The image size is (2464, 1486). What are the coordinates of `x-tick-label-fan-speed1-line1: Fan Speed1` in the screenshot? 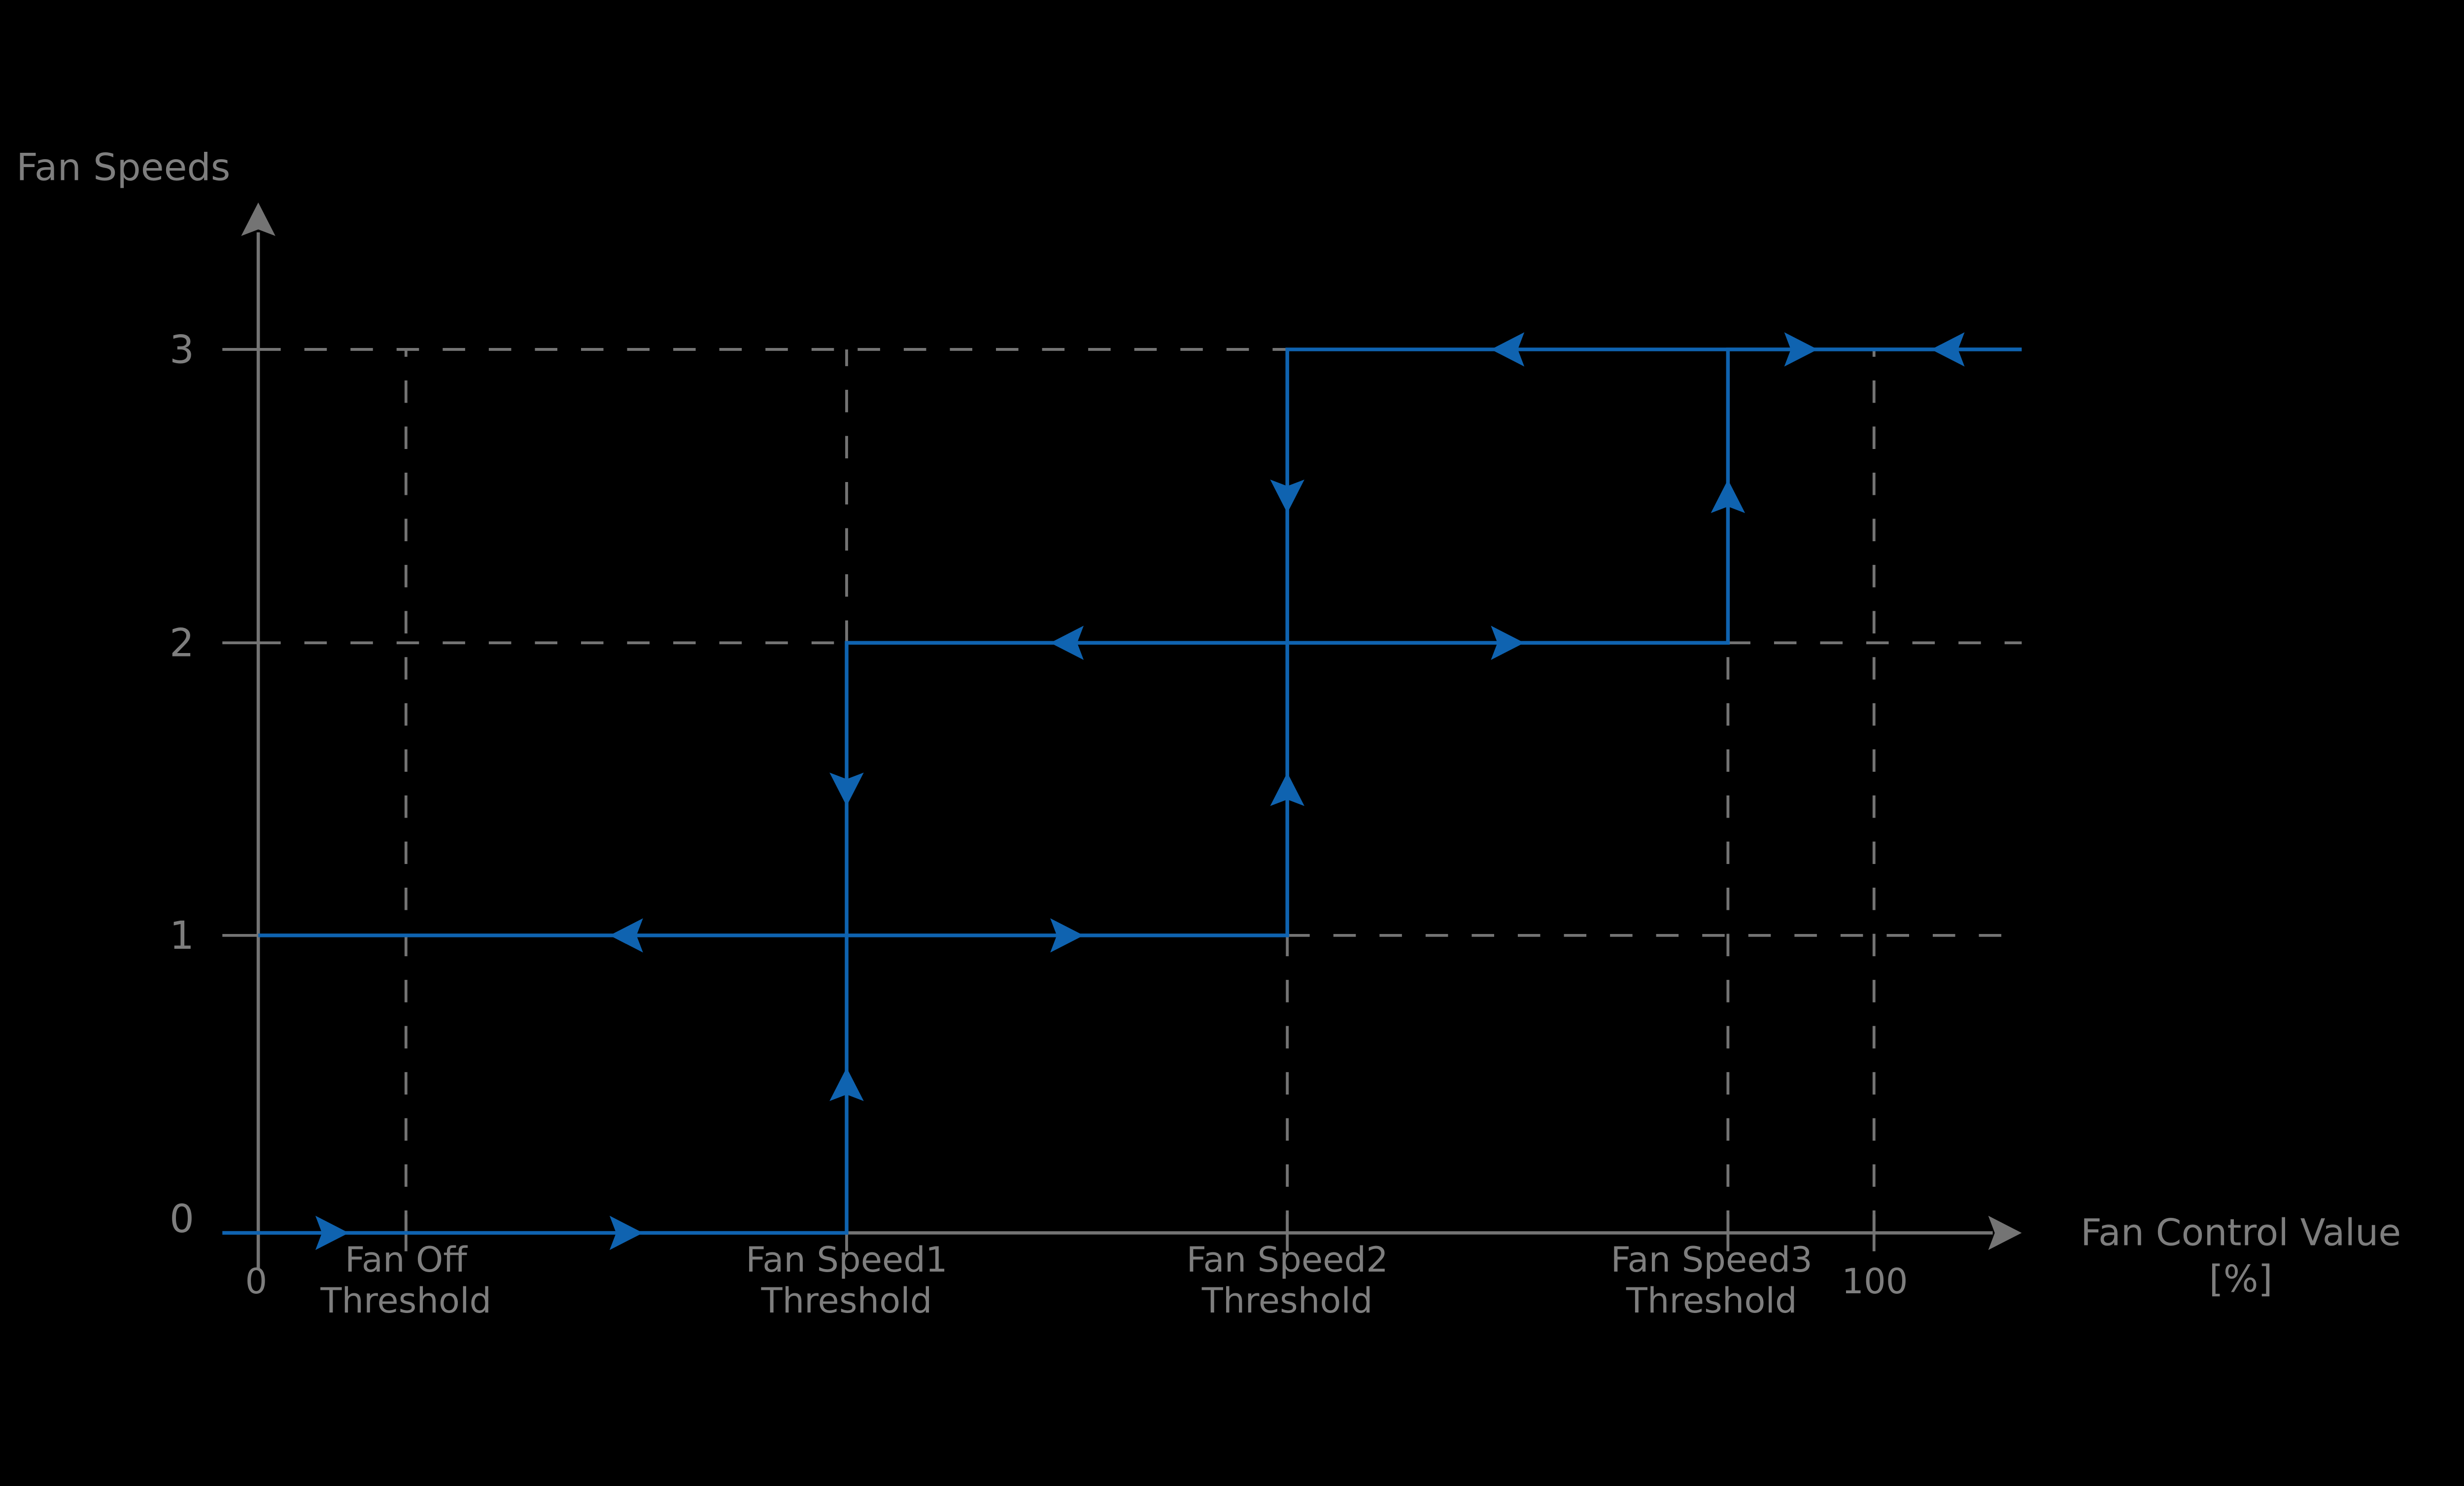 It's located at (846, 1260).